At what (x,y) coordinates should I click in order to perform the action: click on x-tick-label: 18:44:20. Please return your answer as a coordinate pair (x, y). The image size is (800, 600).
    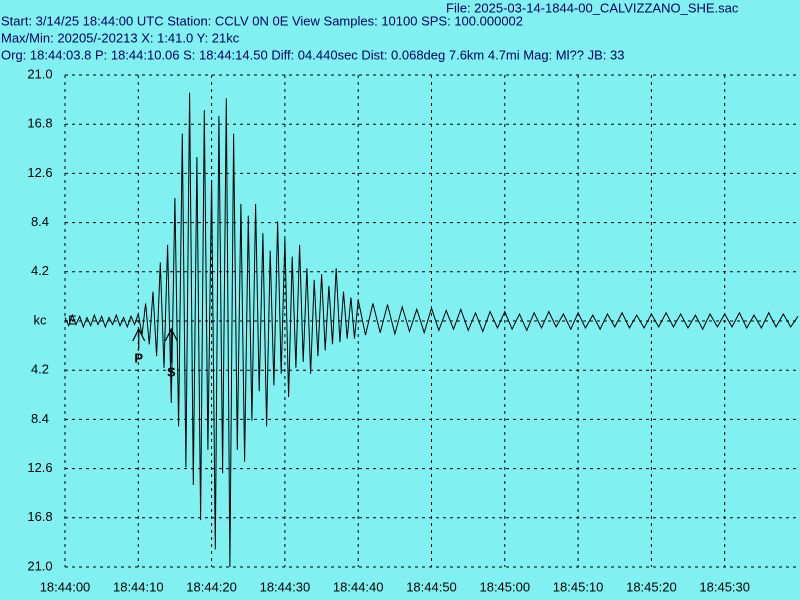
    Looking at the image, I should click on (211, 586).